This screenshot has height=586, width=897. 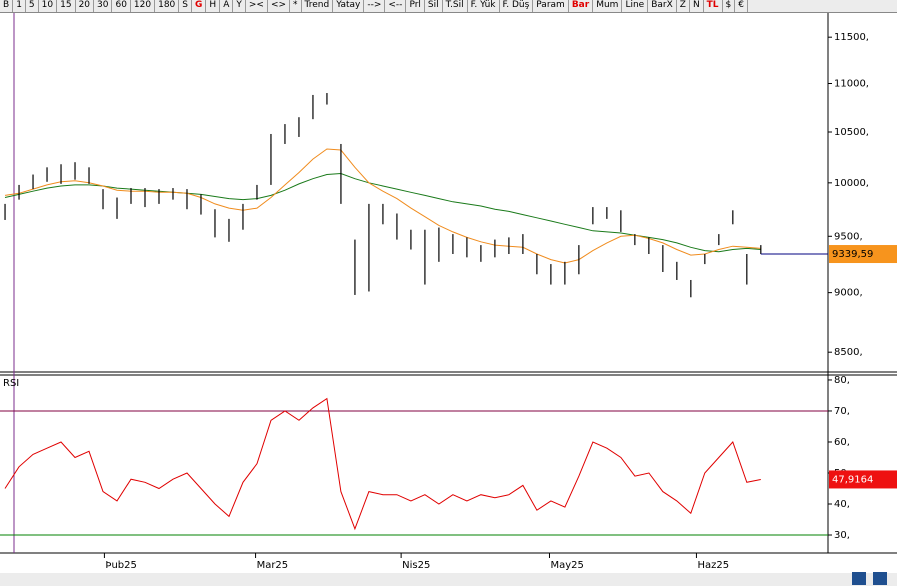 What do you see at coordinates (349, 6) in the screenshot?
I see `toolbar-button: Yatay` at bounding box center [349, 6].